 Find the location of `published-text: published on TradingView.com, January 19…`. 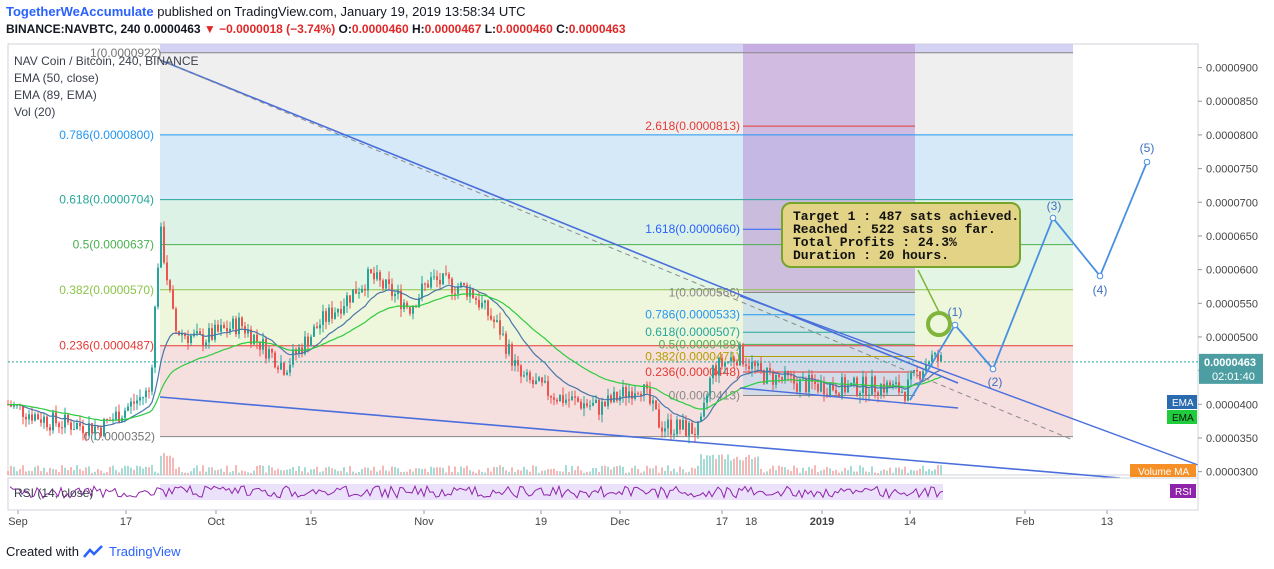

published-text: published on TradingView.com, January 19… is located at coordinates (341, 11).